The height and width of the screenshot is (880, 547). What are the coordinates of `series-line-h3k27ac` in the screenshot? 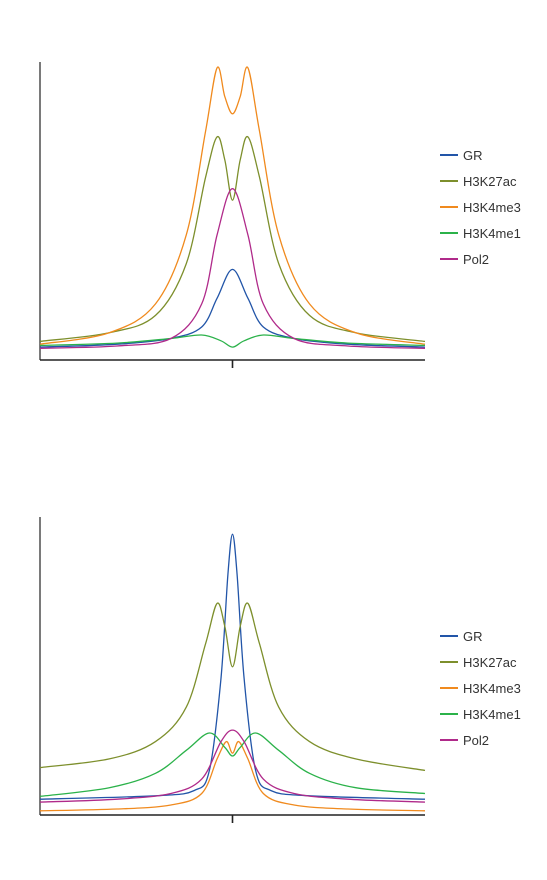 It's located at (232, 687).